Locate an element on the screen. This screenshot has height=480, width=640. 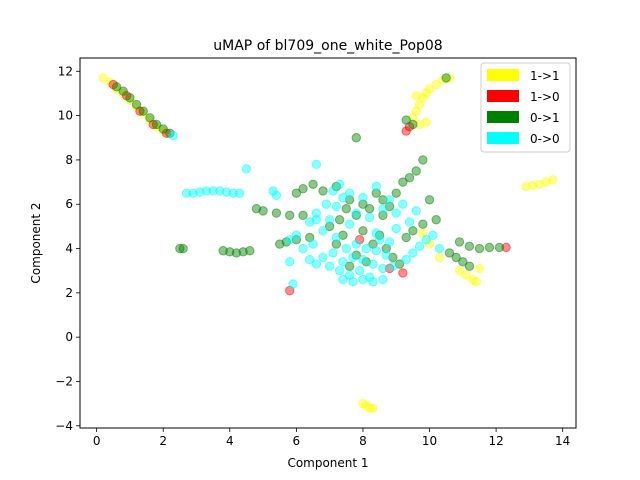
x-tick-label: 14 is located at coordinates (562, 441).